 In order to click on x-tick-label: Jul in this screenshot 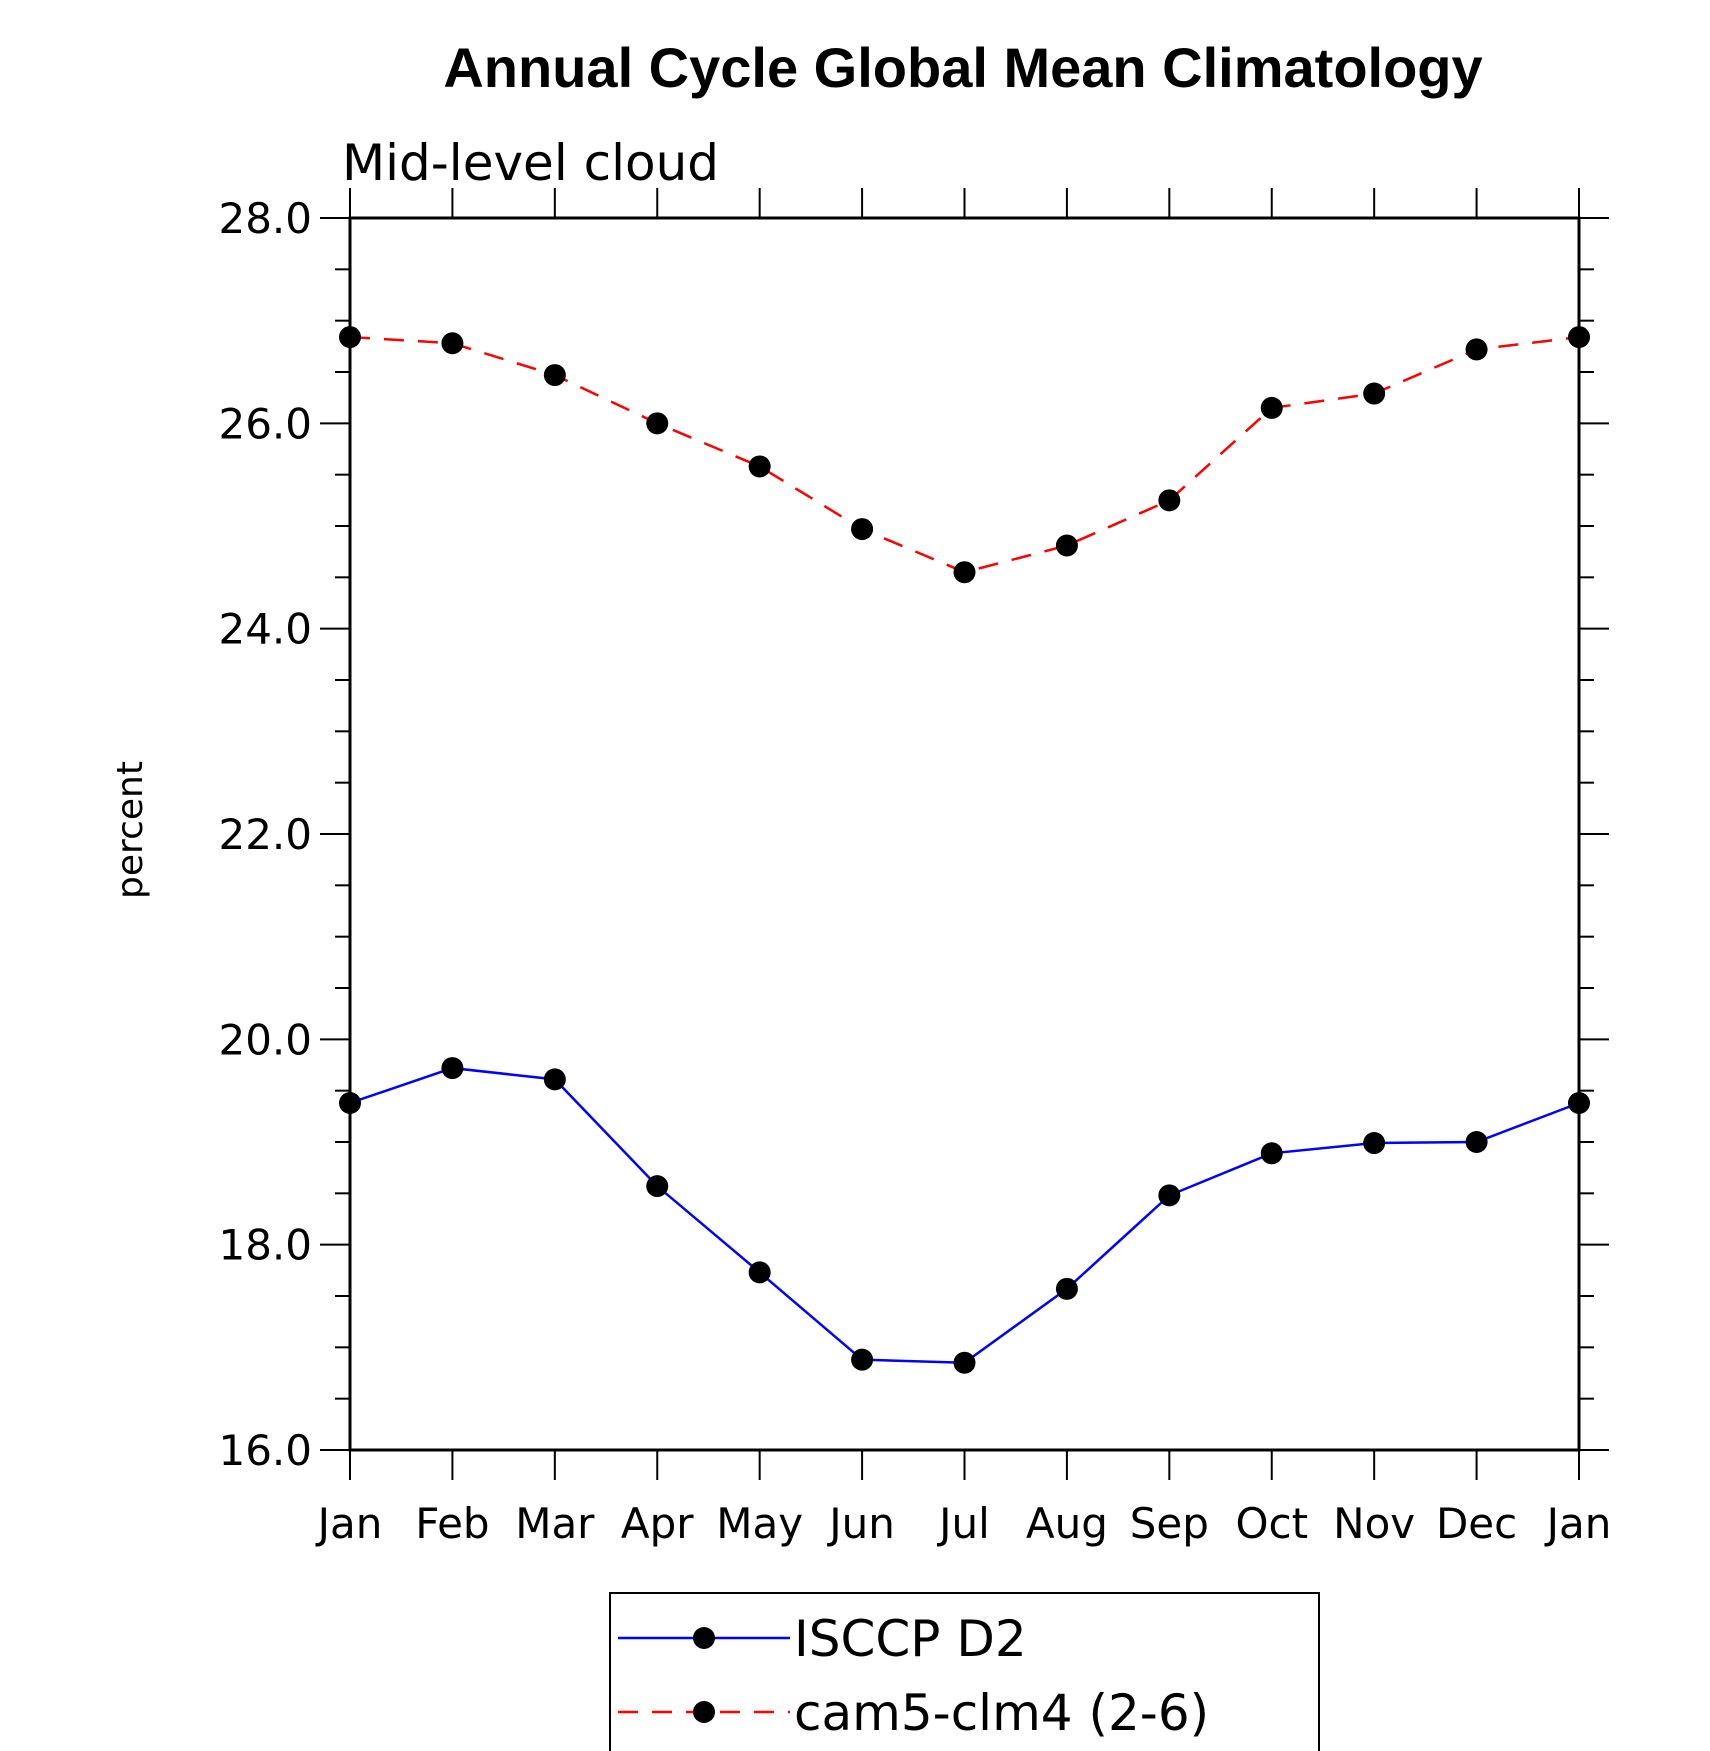, I will do `click(963, 1523)`.